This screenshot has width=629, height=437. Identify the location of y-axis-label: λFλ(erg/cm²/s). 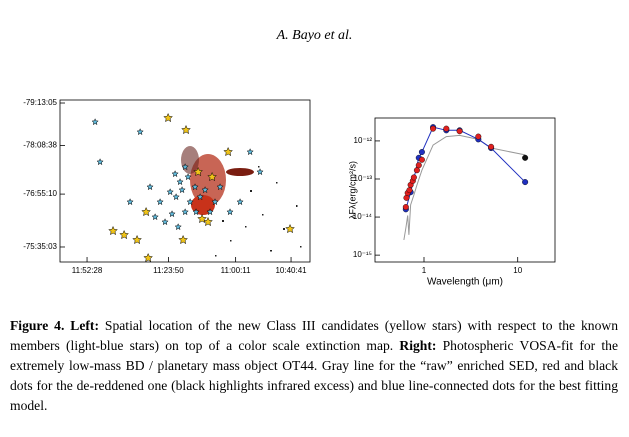
(352, 190).